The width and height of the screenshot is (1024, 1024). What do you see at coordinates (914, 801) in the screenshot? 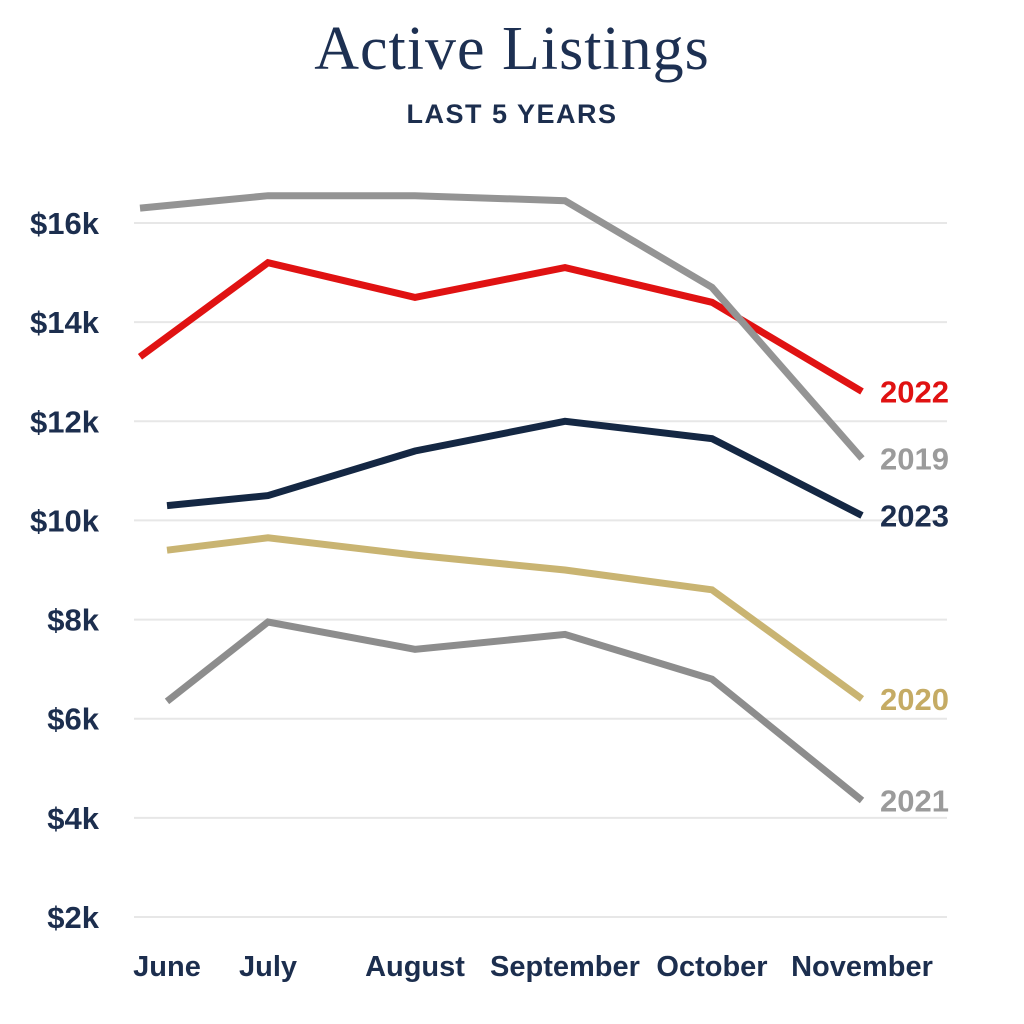
I see `series-label-2021: 2021` at bounding box center [914, 801].